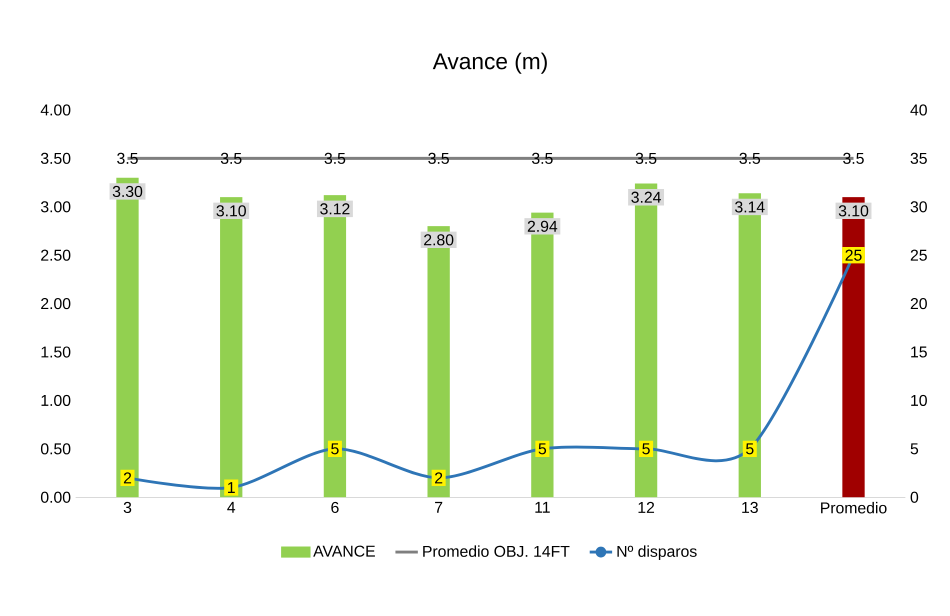 This screenshot has width=950, height=616. What do you see at coordinates (657, 552) in the screenshot?
I see `legend-label: Nº disparos` at bounding box center [657, 552].